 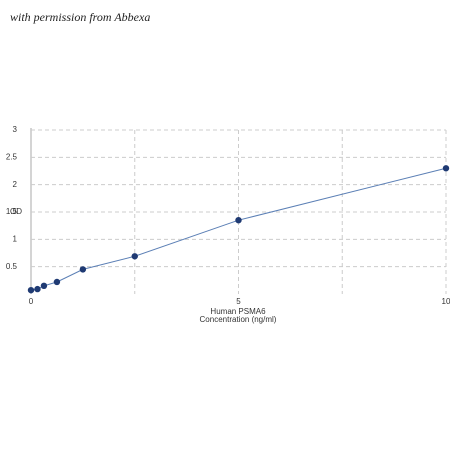 I want to click on y-tick-label: 2, so click(x=15, y=184).